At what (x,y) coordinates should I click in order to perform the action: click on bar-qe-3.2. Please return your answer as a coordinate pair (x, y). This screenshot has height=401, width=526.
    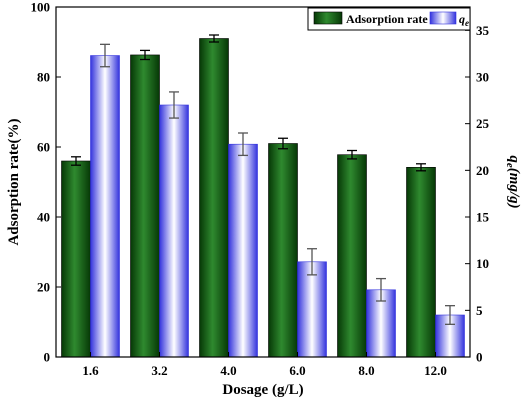
    Looking at the image, I should click on (174, 231).